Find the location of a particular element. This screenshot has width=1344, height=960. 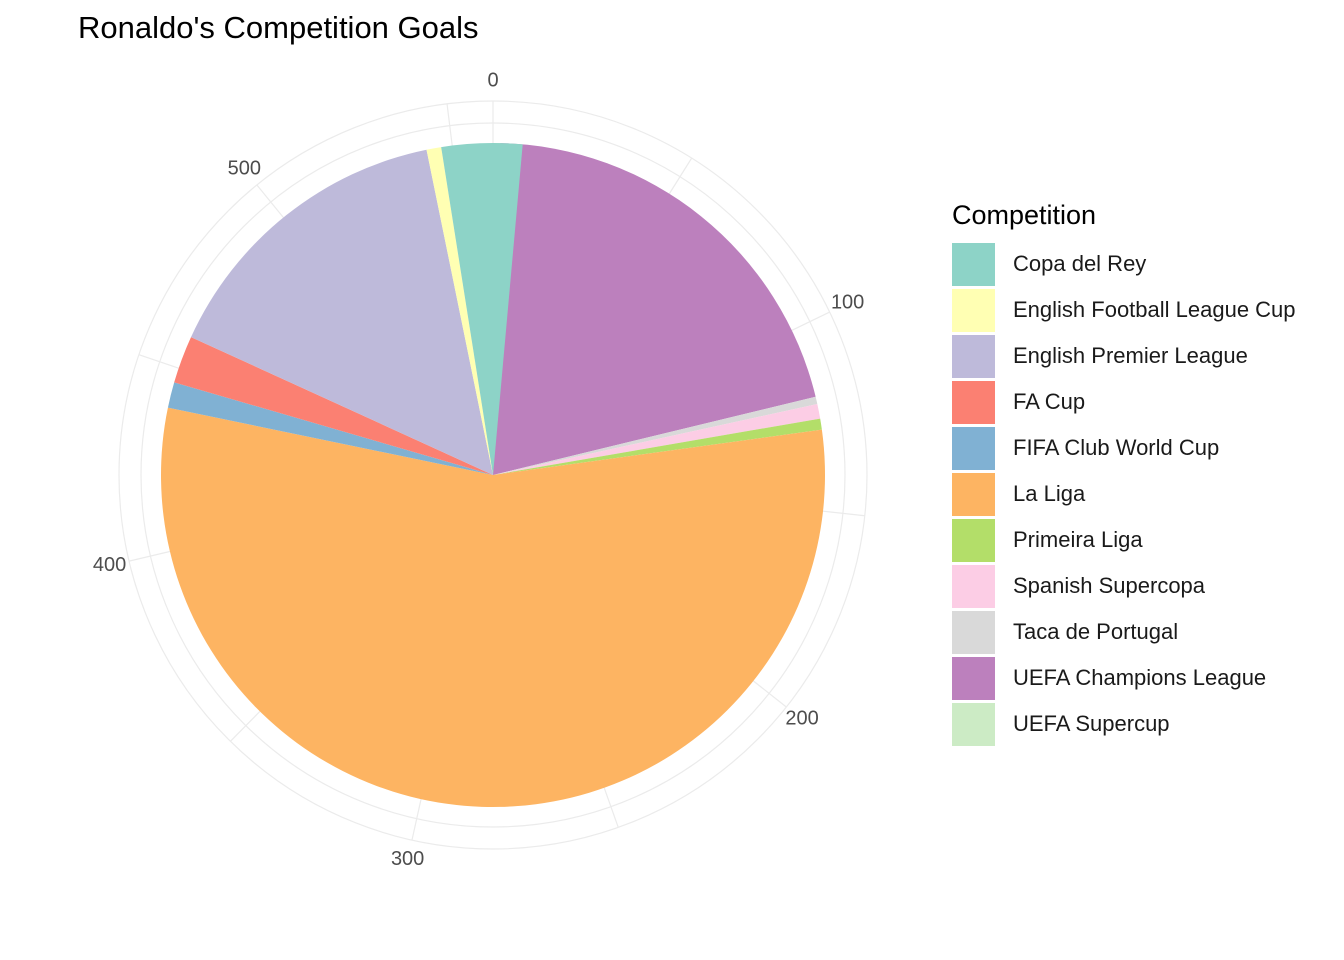

legend-item-english-premier-league: English Premier League is located at coordinates (1124, 356).